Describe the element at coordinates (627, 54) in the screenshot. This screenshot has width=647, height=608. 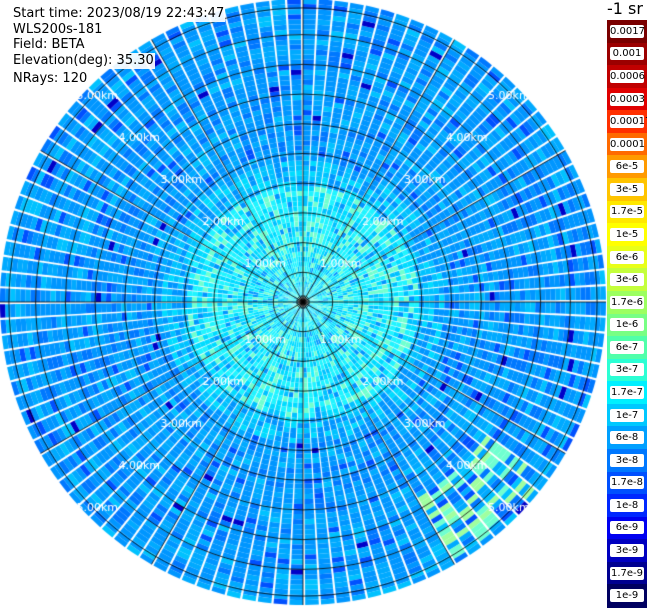
I see `colorbar-tick-label: 0.001` at that location.